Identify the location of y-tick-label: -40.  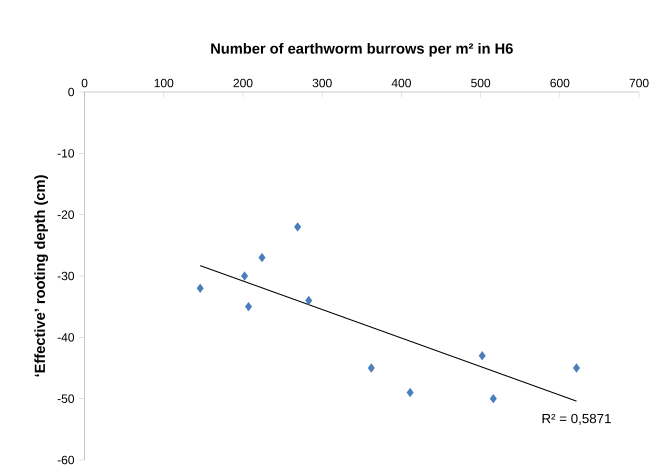
(66, 337).